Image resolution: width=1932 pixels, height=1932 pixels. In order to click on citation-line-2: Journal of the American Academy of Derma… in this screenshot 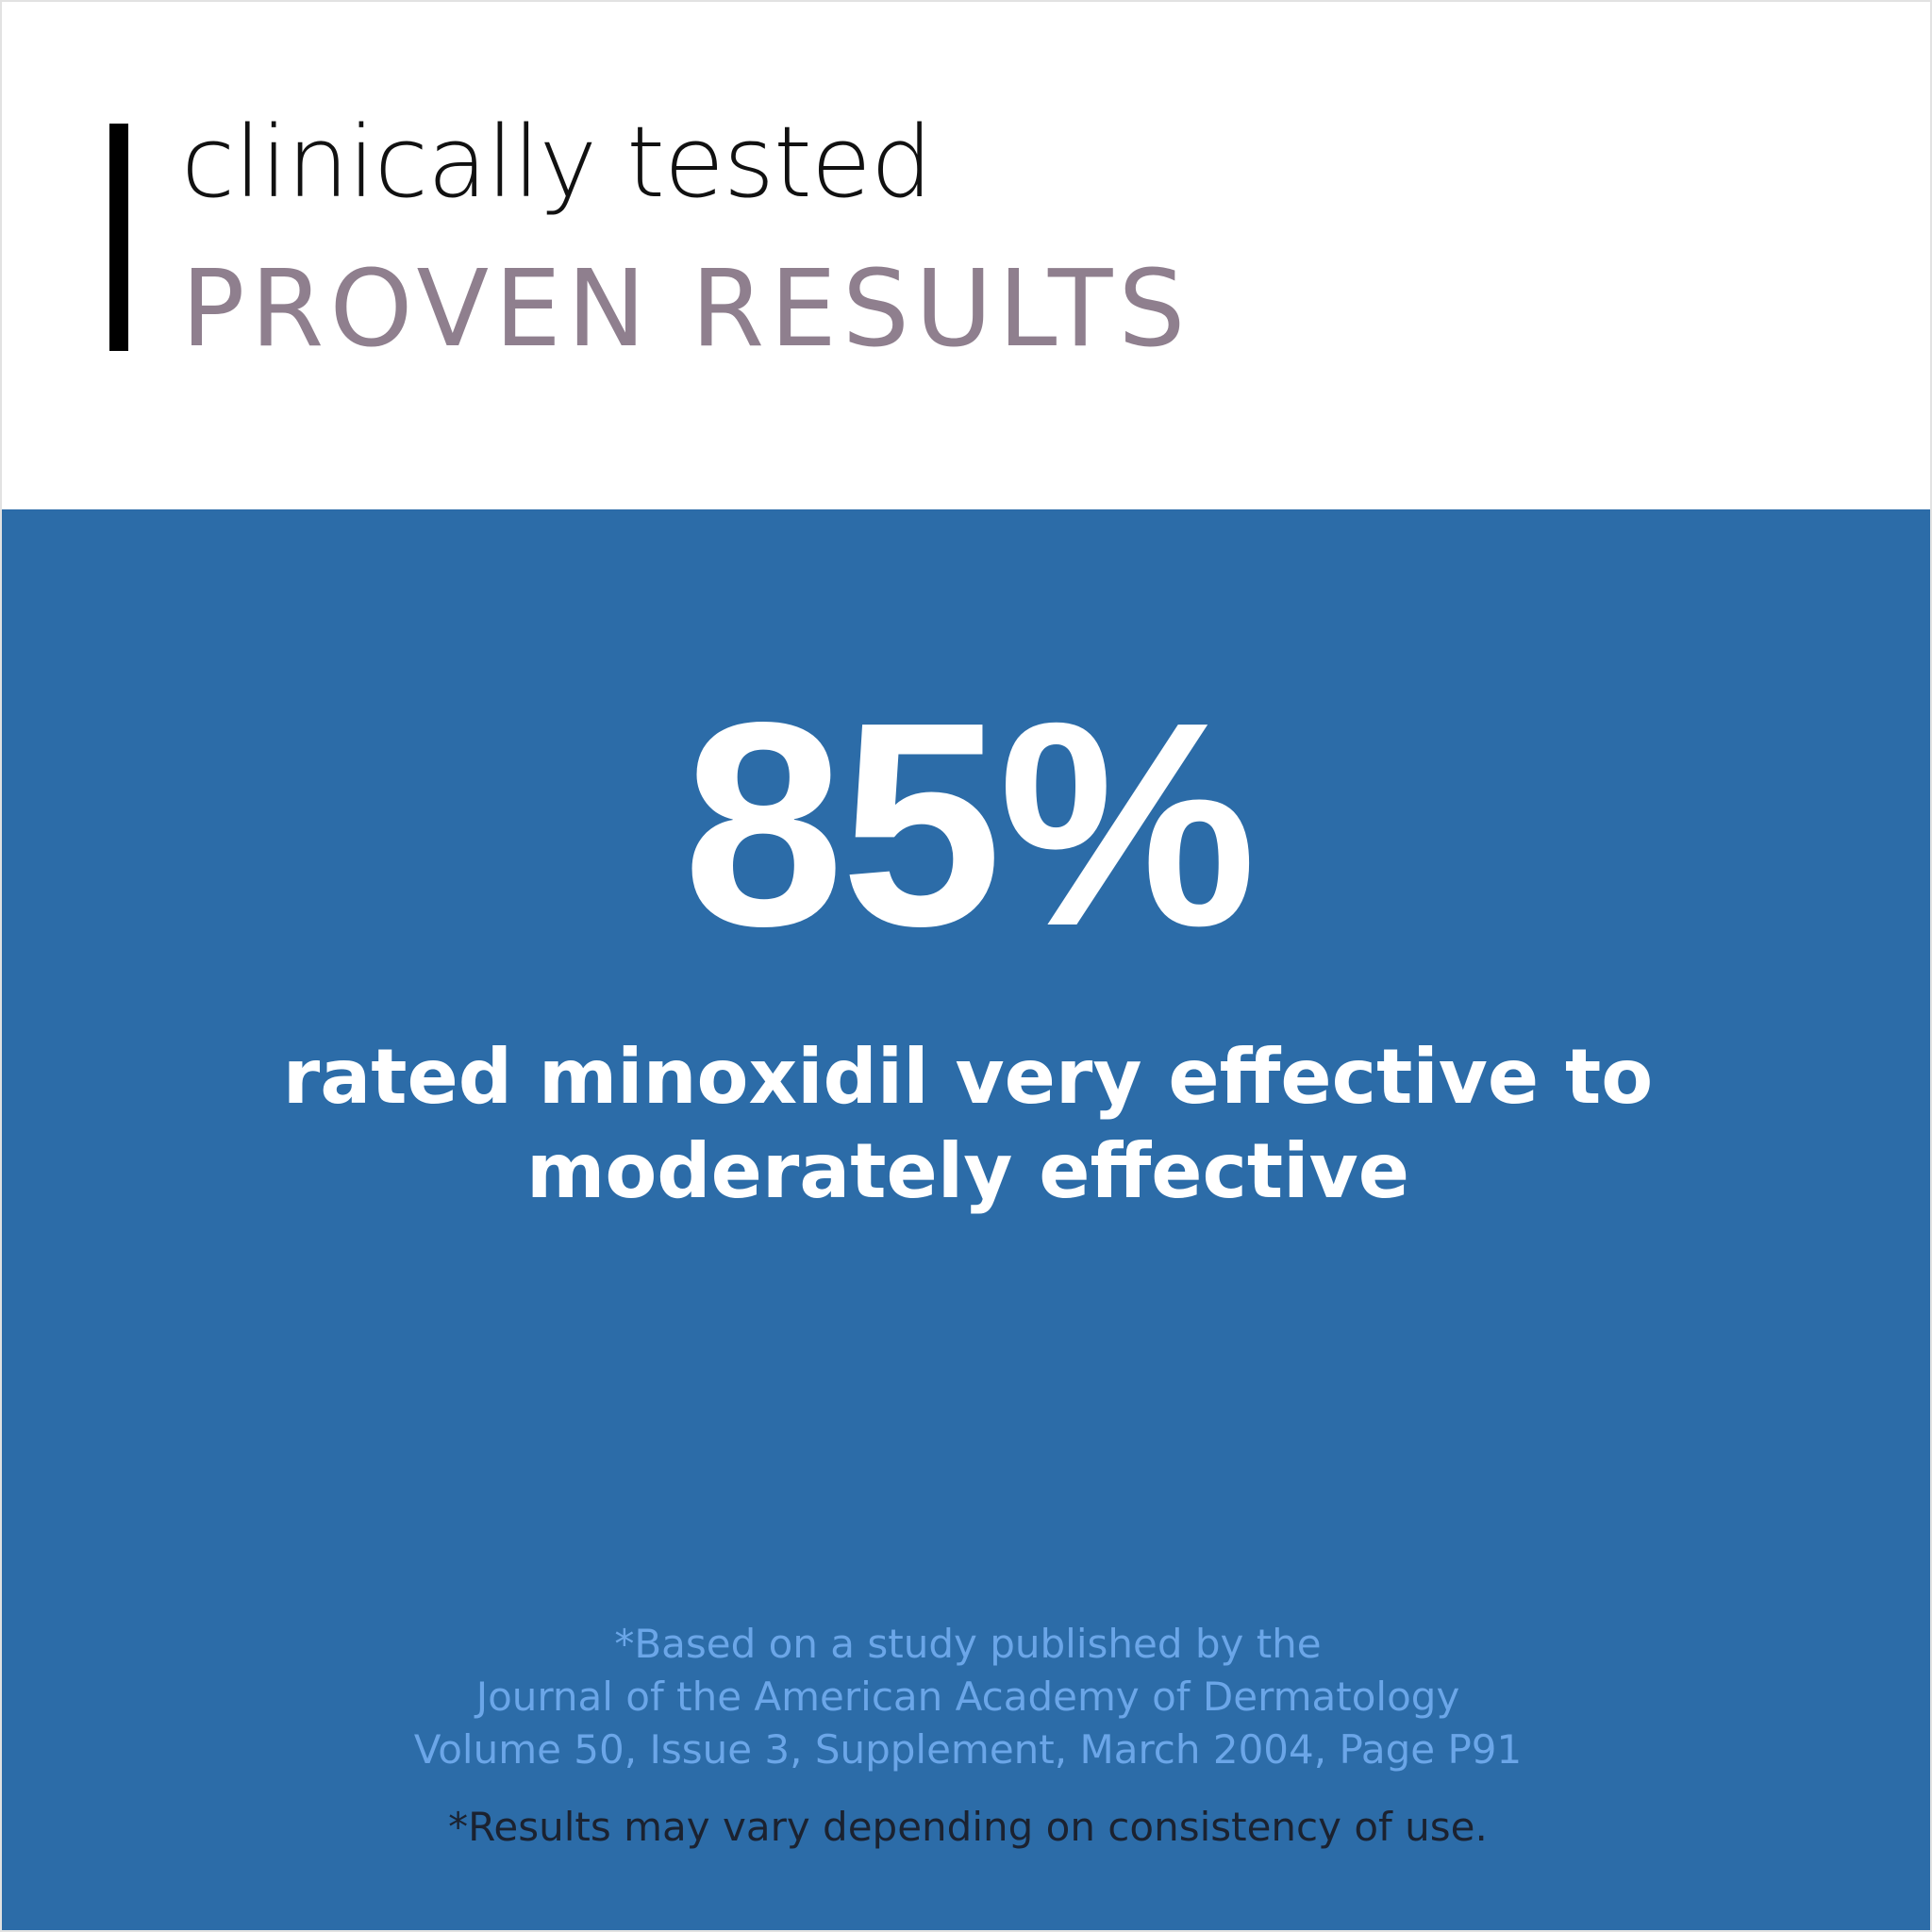, I will do `click(967, 1697)`.